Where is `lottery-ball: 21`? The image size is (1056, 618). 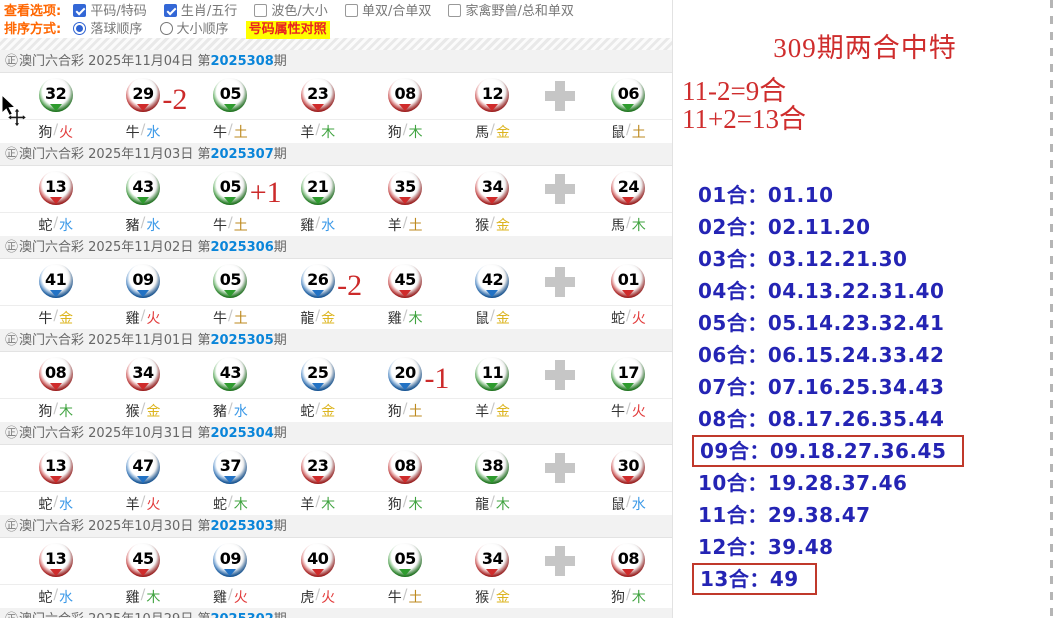 lottery-ball: 21 is located at coordinates (317, 187).